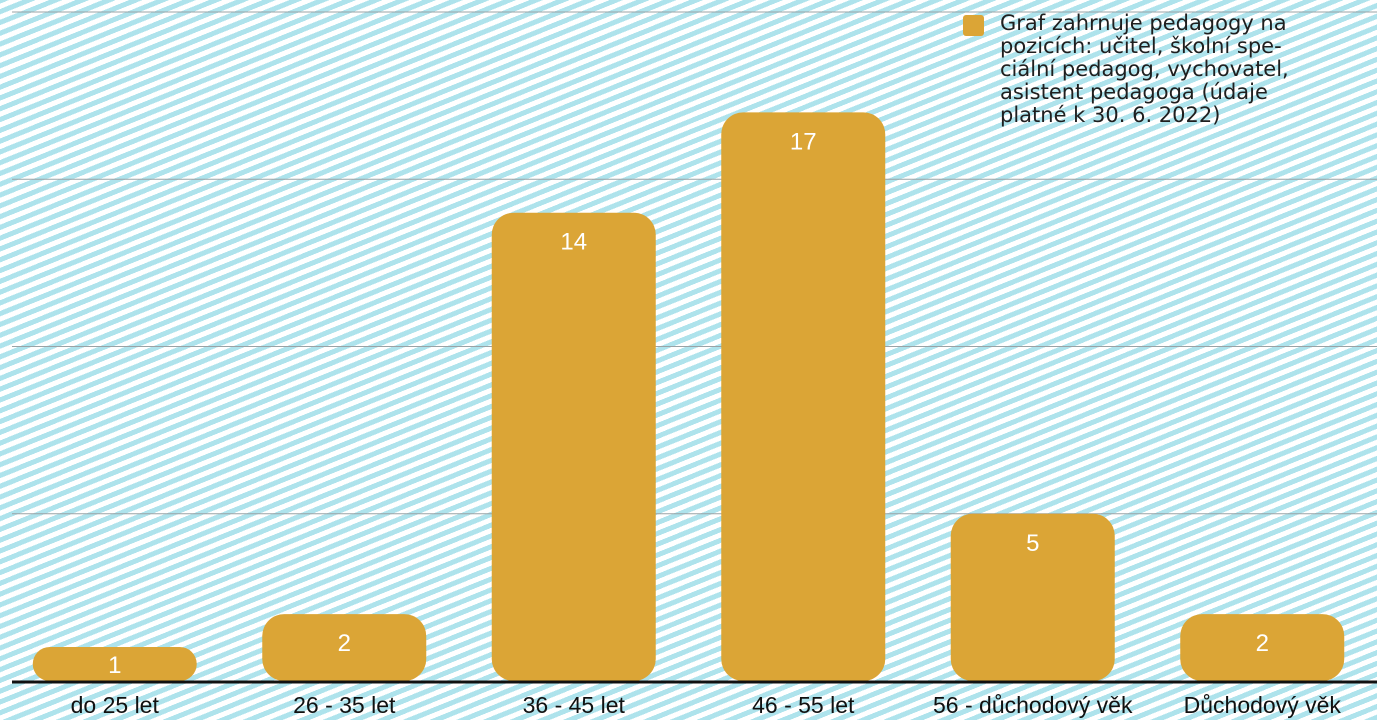 This screenshot has height=720, width=1377. Describe the element at coordinates (973, 25) in the screenshot. I see `legend-swatch` at that location.